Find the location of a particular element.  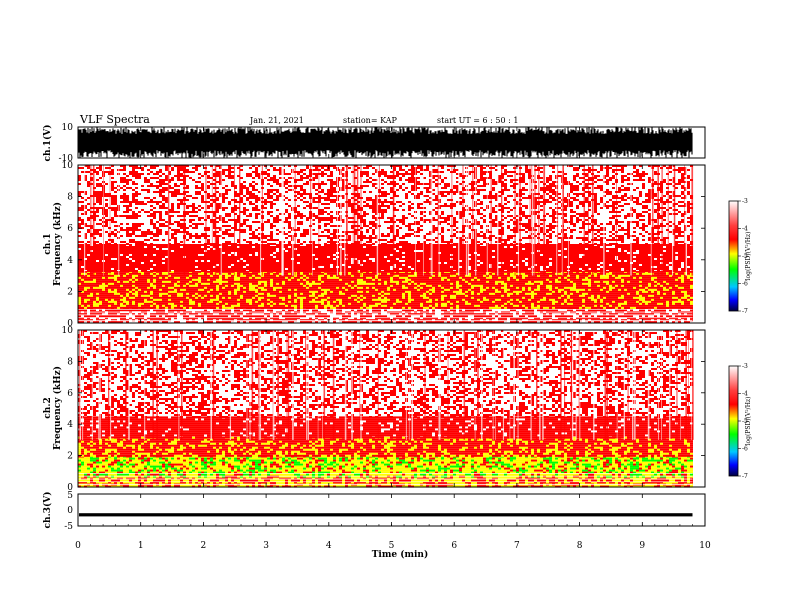

ch1-spectrogram-ytick: 0 is located at coordinates (70, 324).